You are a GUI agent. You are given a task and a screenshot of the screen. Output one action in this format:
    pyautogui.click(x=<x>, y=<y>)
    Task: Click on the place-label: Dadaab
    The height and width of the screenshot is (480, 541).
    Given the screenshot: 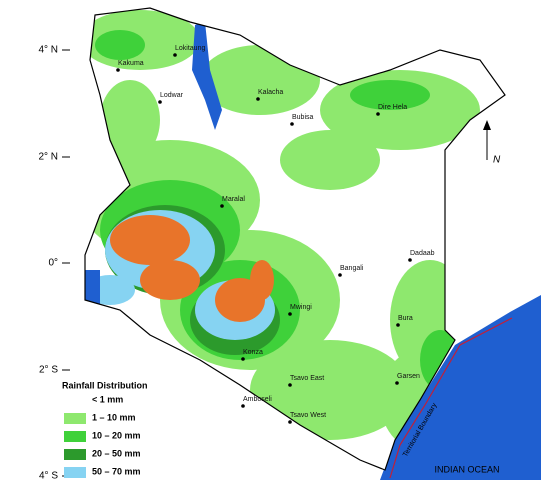 What is the action you would take?
    pyautogui.click(x=422, y=253)
    